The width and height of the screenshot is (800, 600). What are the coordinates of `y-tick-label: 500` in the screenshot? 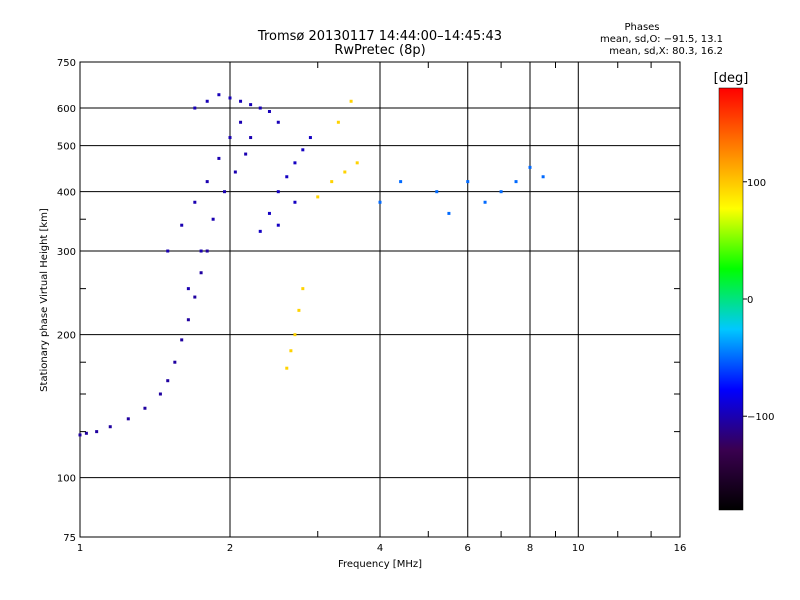 It's located at (66, 147).